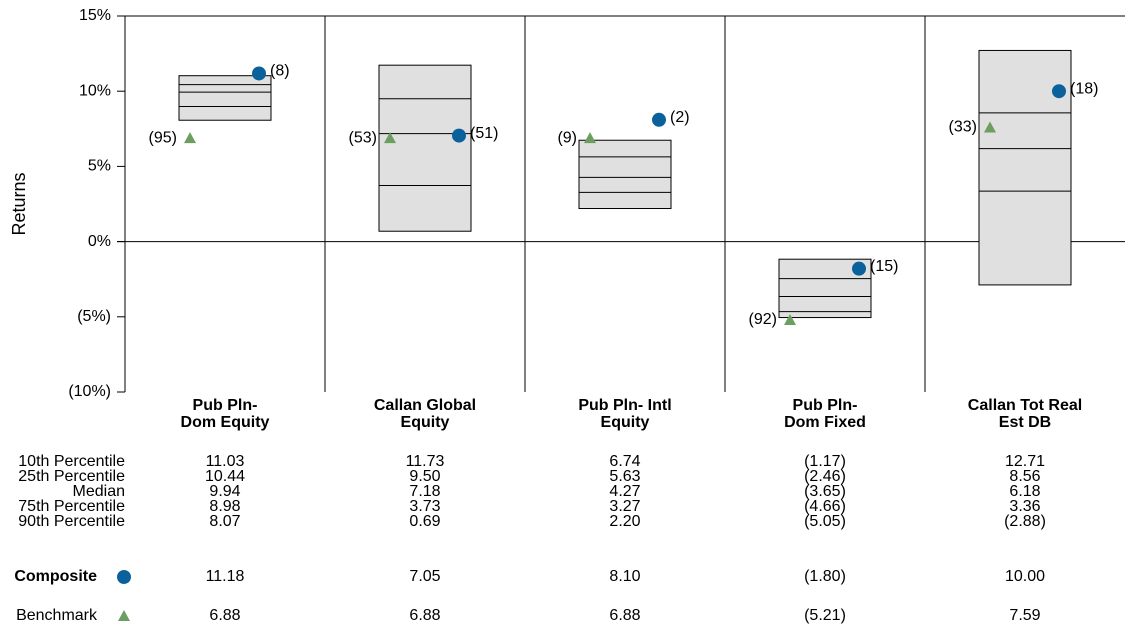  What do you see at coordinates (624, 521) in the screenshot?
I see `table-value: 2.20` at bounding box center [624, 521].